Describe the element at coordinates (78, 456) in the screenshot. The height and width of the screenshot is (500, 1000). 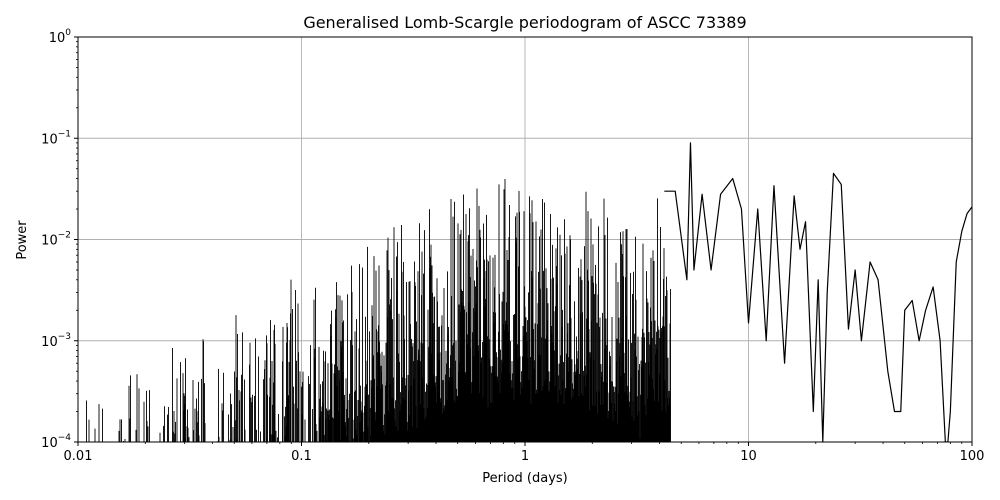
I see `x-tick-label: 0.01` at that location.